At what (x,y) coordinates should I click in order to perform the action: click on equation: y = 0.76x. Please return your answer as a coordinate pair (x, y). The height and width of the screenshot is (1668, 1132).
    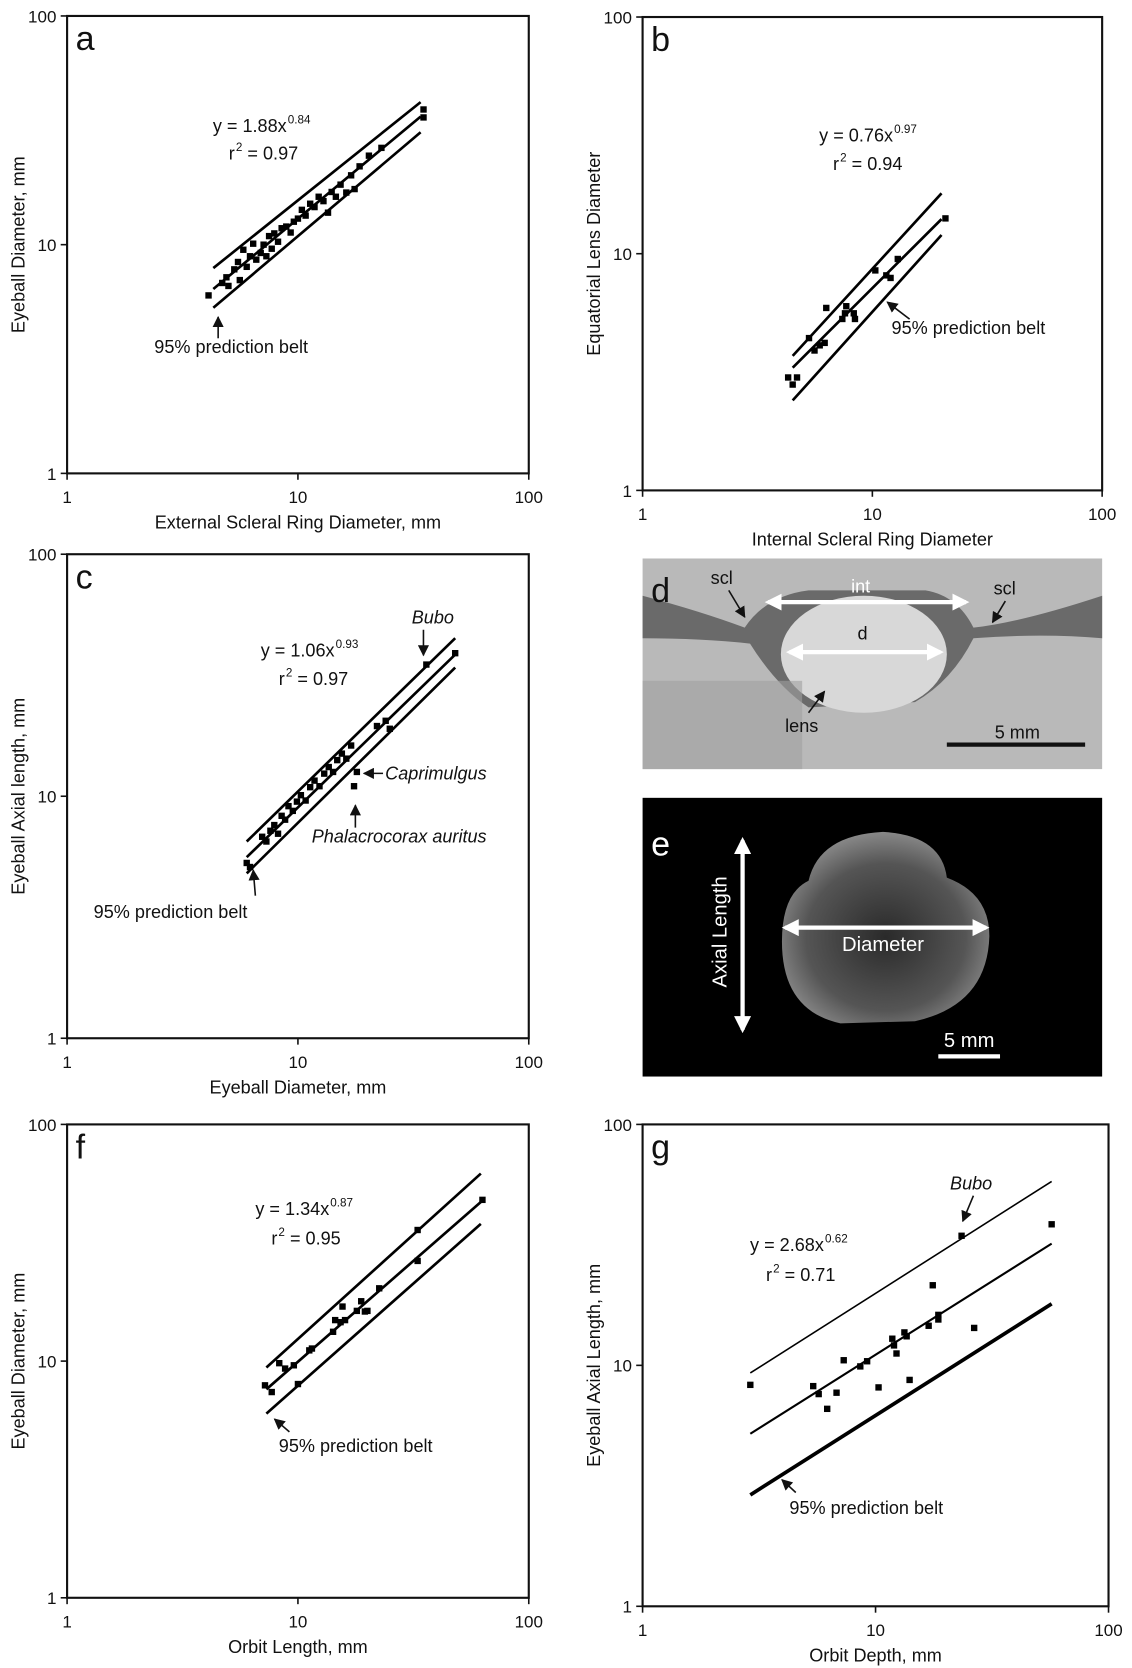
    Looking at the image, I should click on (856, 135).